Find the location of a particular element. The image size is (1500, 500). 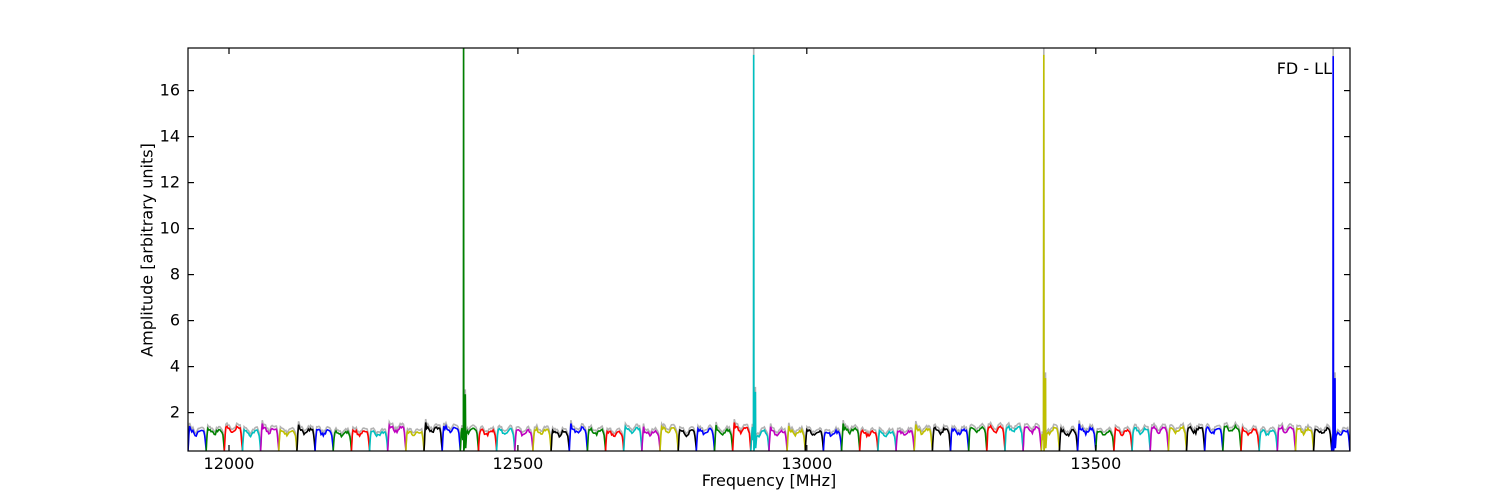

x-axis-label: Frequency [MHz] is located at coordinates (769, 480).